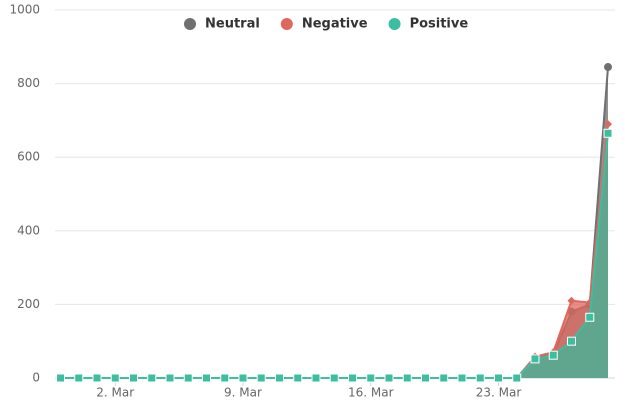 Image resolution: width=625 pixels, height=403 pixels. Describe the element at coordinates (28, 157) in the screenshot. I see `y-tick-label: 600` at that location.